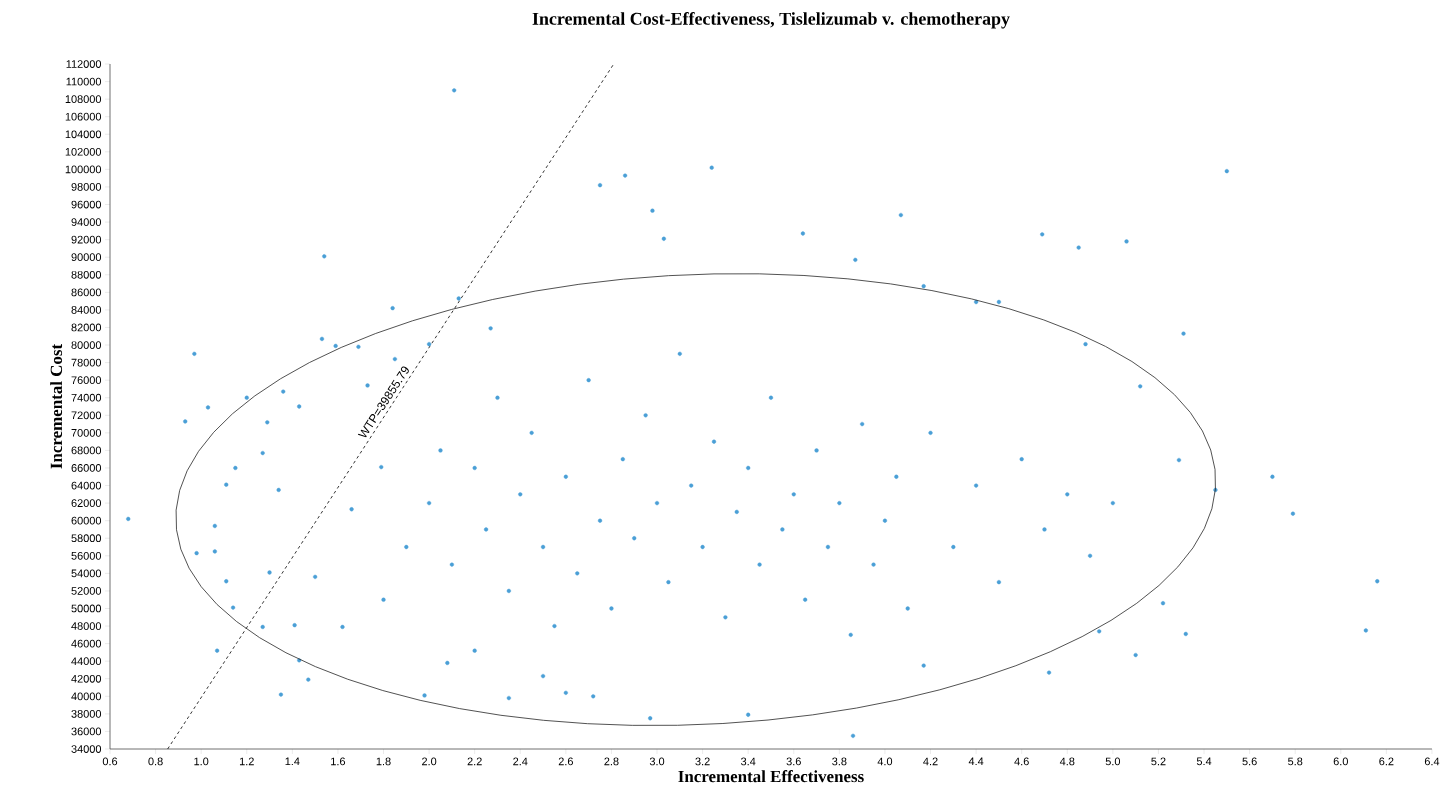  What do you see at coordinates (86, 714) in the screenshot?
I see `y-tick-label: 38000` at bounding box center [86, 714].